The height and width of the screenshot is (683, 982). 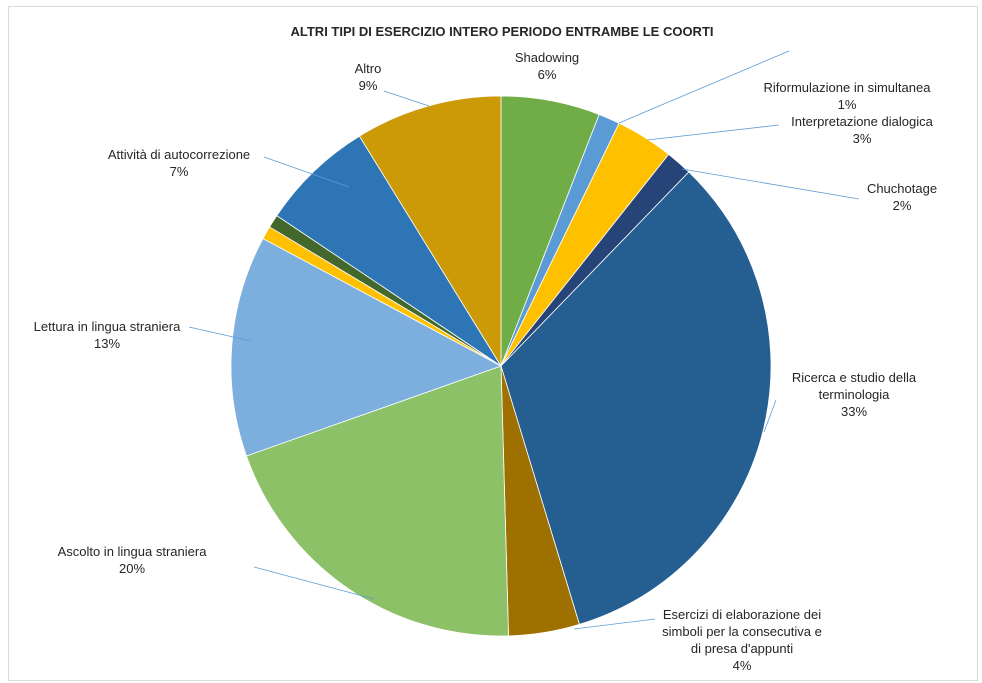 What do you see at coordinates (368, 77) in the screenshot?
I see `slice-label-11: Altro 9%` at bounding box center [368, 77].